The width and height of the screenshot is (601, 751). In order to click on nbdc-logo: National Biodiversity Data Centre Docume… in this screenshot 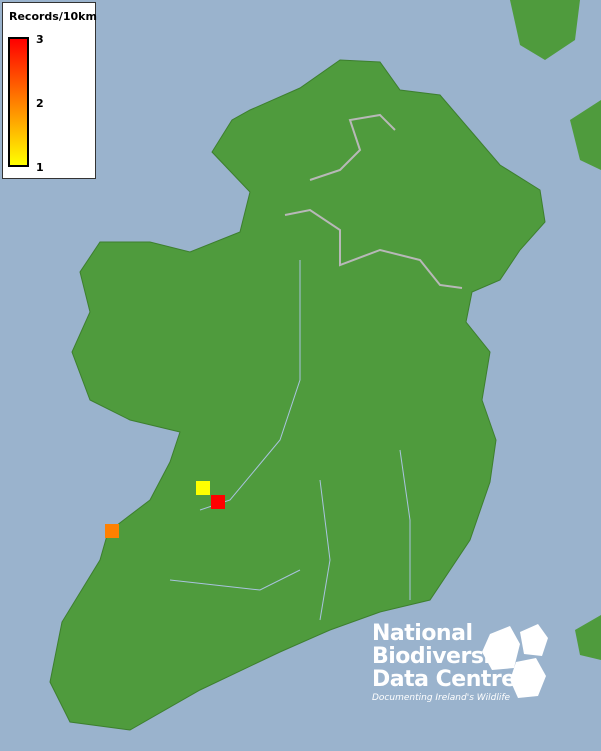, I will do `click(460, 662)`.